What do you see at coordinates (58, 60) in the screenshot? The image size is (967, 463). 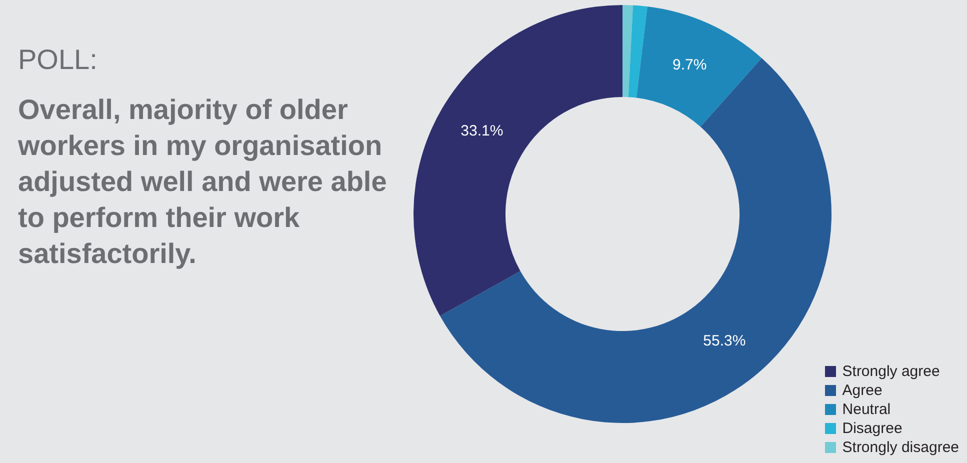 I see `text: POLL:` at bounding box center [58, 60].